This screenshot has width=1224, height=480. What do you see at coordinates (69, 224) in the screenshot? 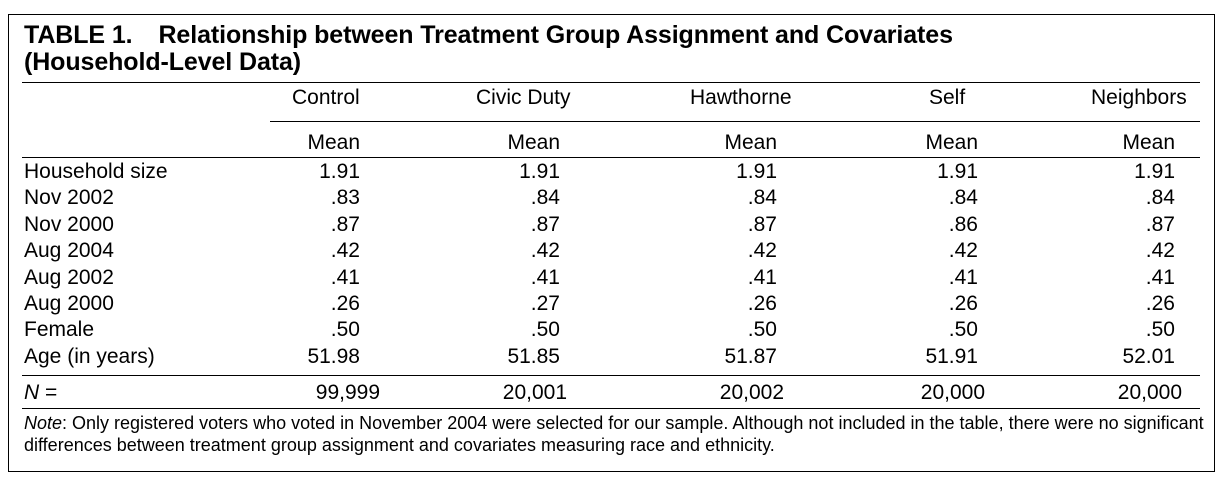
I see `row-label: Nov 2000` at bounding box center [69, 224].